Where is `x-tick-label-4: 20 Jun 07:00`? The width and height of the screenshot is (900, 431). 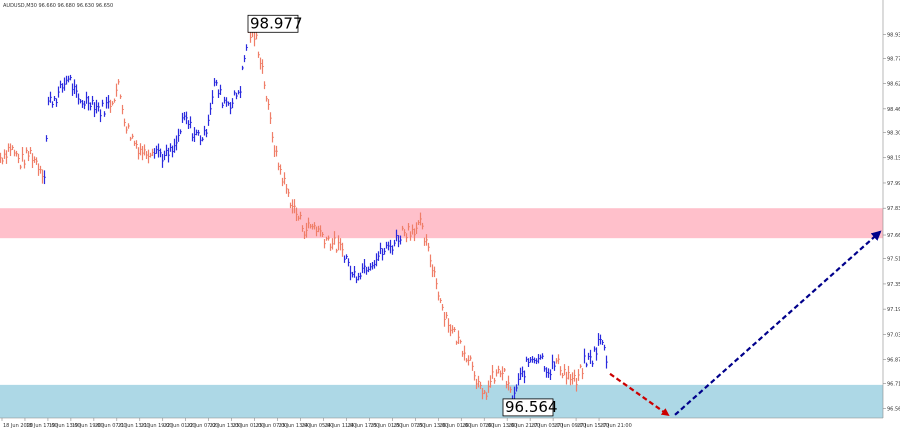 x-tick-label-4: 20 Jun 07:00 is located at coordinates (111, 426).